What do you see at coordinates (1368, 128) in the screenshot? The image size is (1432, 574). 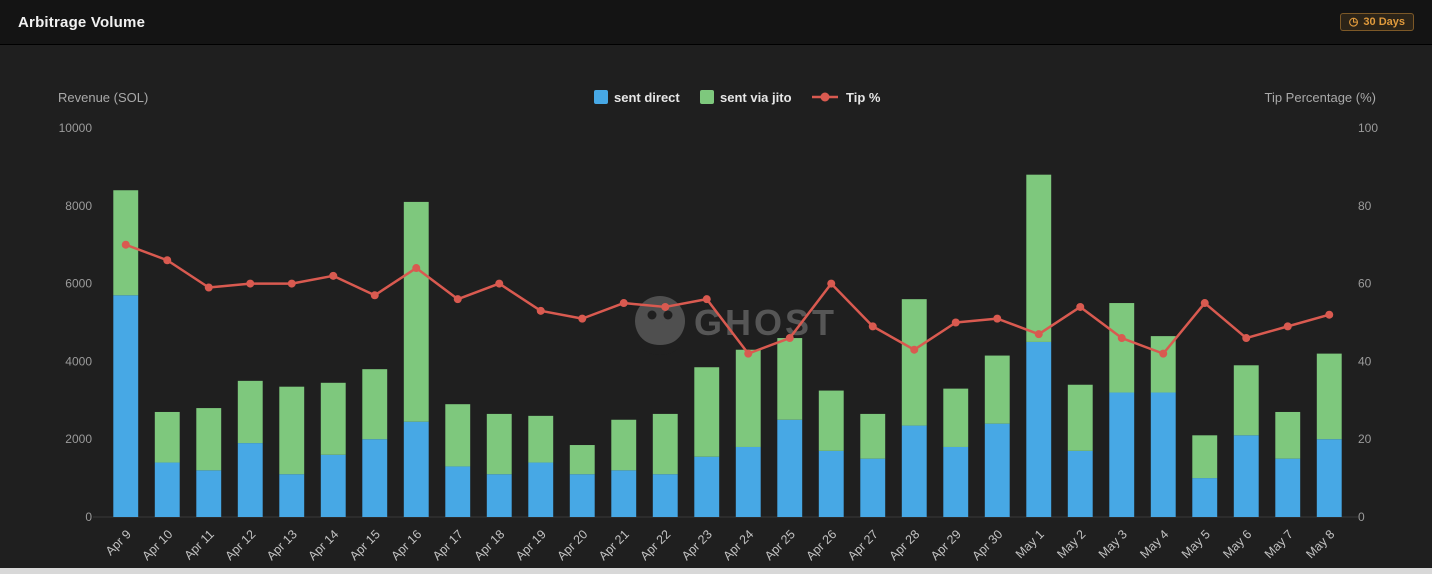 I see `y-right-tick-label: 100` at bounding box center [1368, 128].